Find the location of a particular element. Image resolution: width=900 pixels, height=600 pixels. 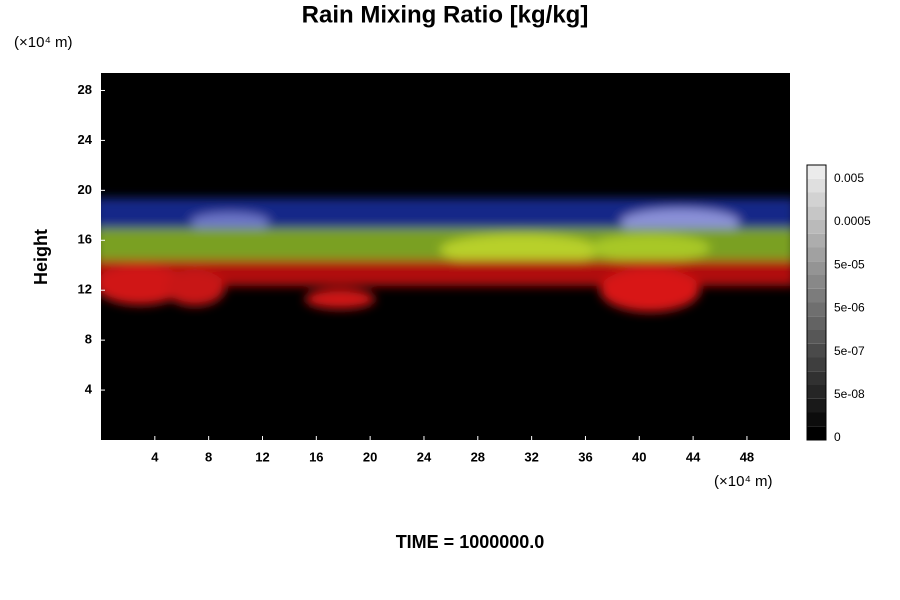

x-tick-label: 48 is located at coordinates (747, 456).